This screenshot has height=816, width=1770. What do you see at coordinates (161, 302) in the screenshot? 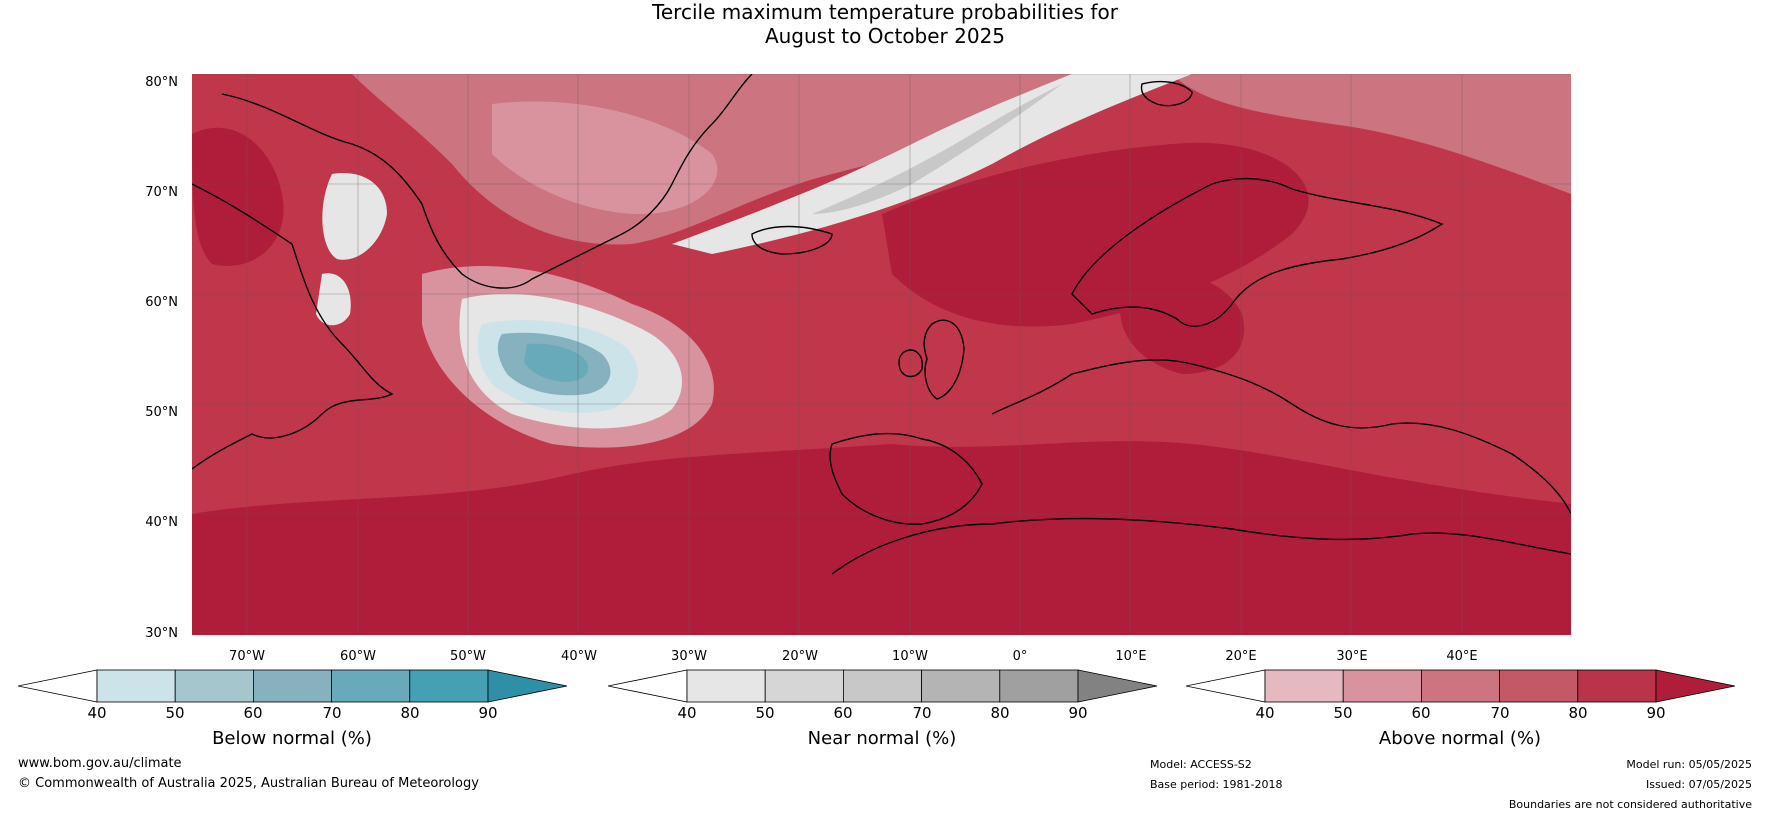
I see `lat-label-60n: 60°N` at bounding box center [161, 302].